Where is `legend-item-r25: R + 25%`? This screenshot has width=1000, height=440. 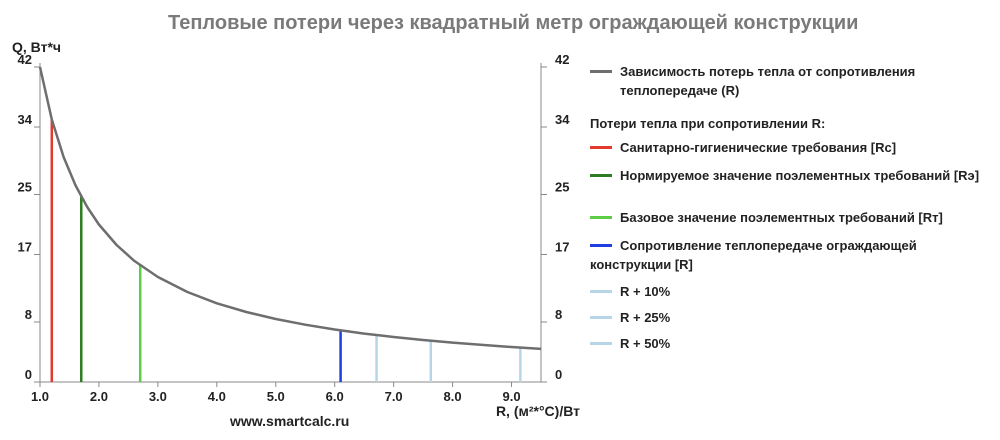
legend-item-r25: R + 25% is located at coordinates (790, 317).